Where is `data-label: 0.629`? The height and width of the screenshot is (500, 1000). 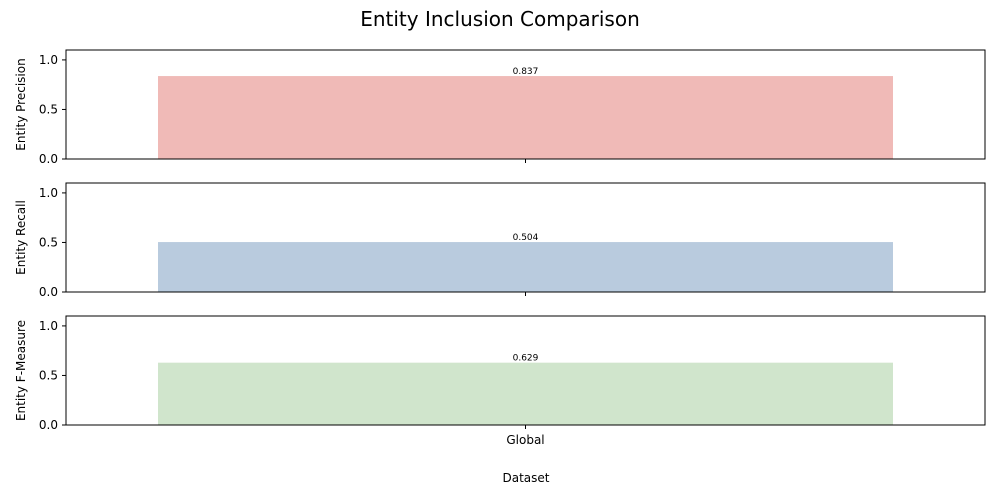
data-label: 0.629 is located at coordinates (526, 359).